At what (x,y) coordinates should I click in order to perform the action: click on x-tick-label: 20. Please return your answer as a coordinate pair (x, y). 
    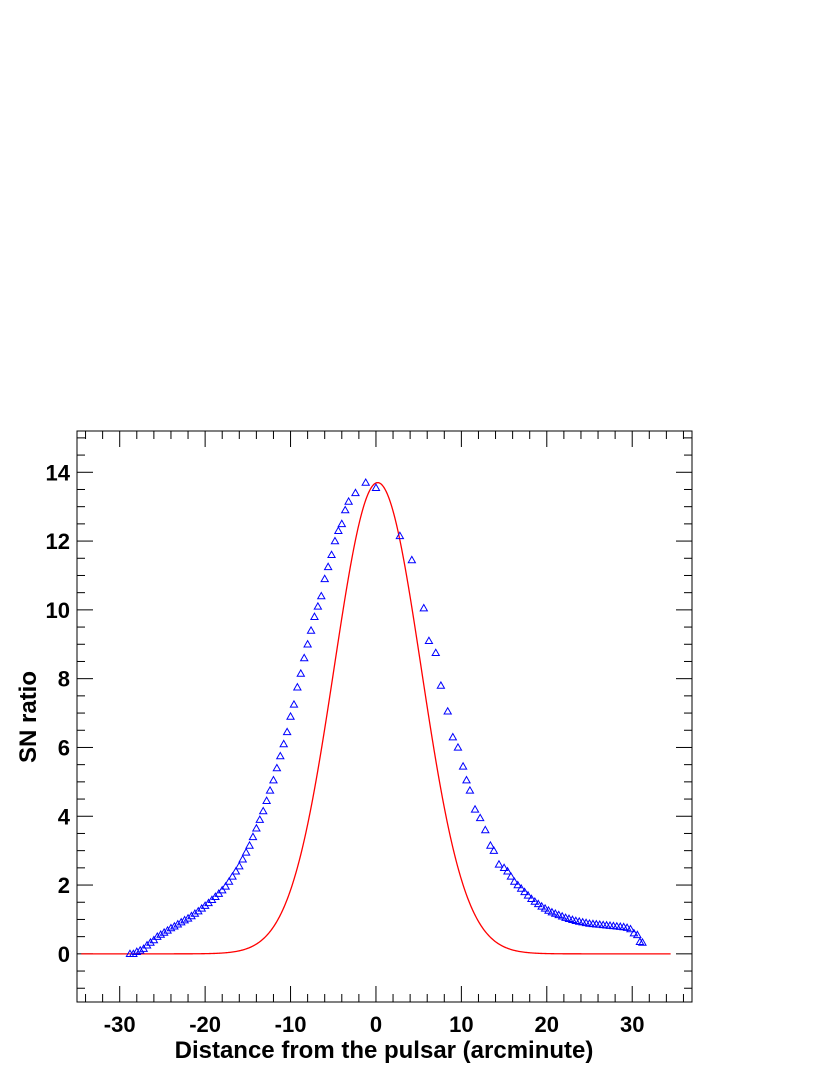
    Looking at the image, I should click on (547, 1024).